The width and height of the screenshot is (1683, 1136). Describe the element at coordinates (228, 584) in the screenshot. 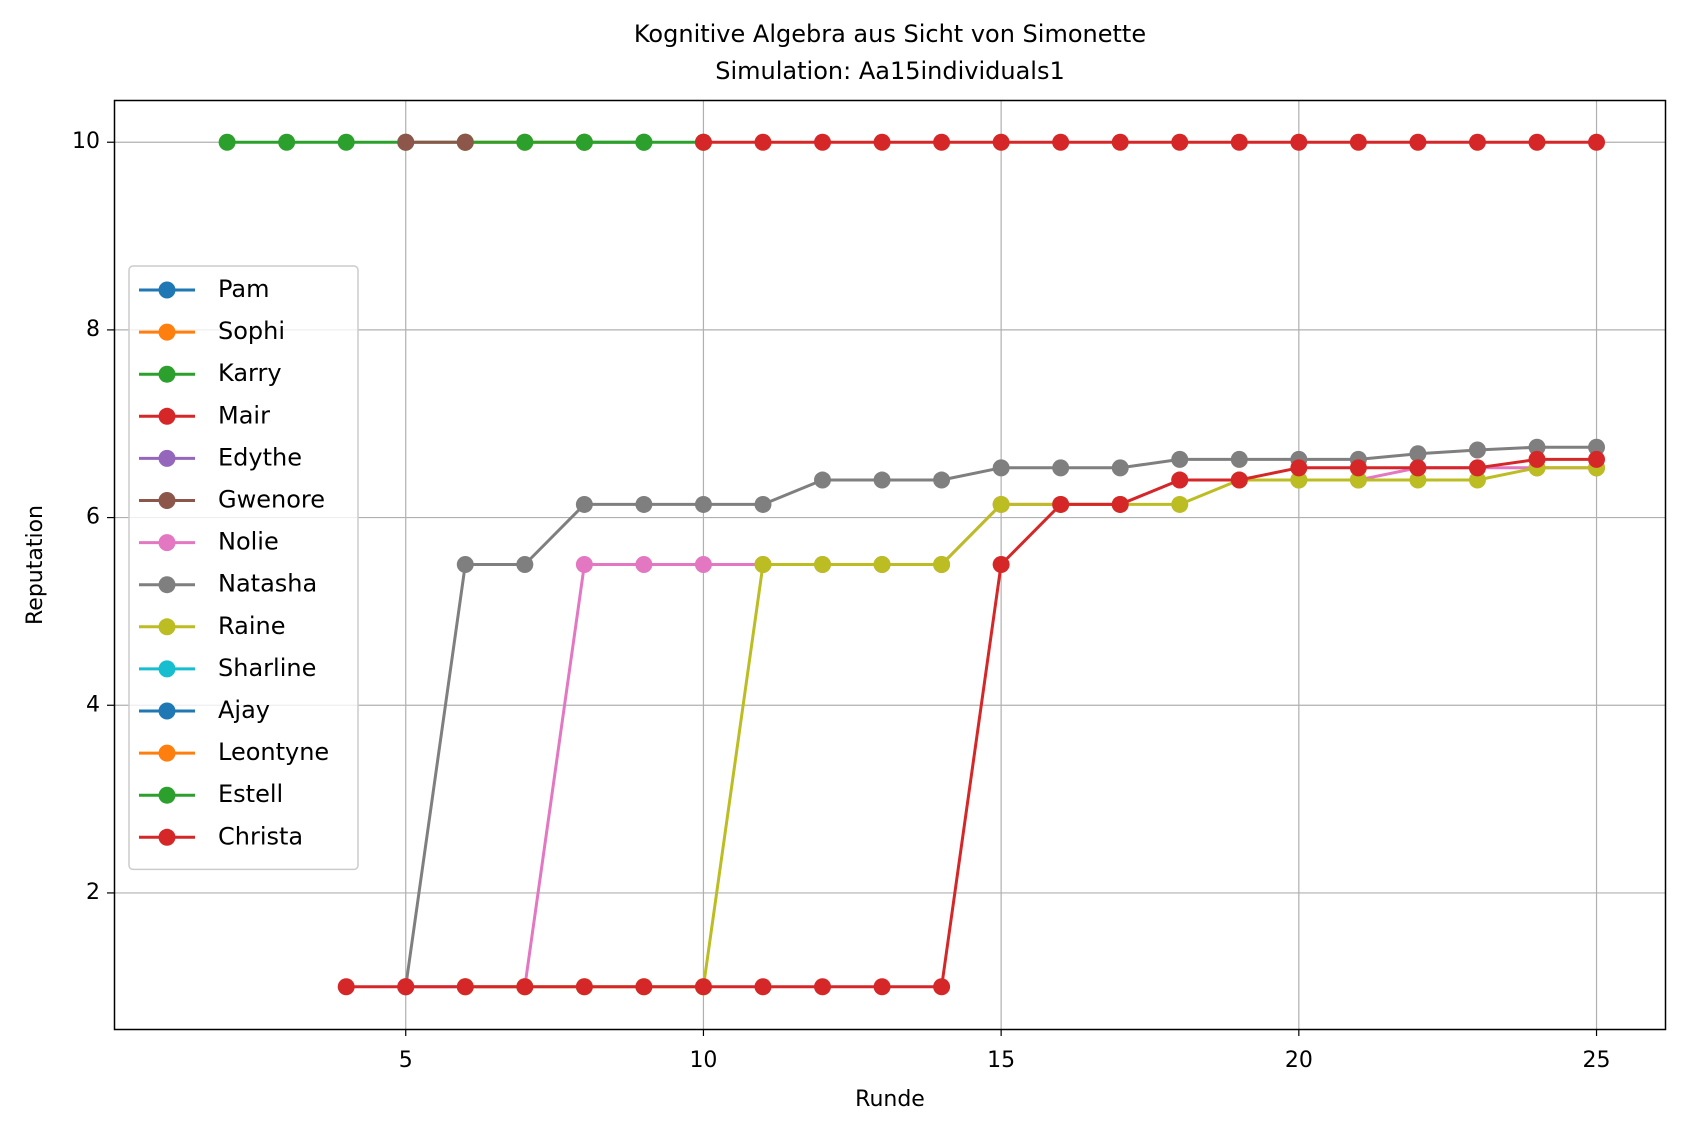

I see `legend-item-natasha: Natasha` at that location.